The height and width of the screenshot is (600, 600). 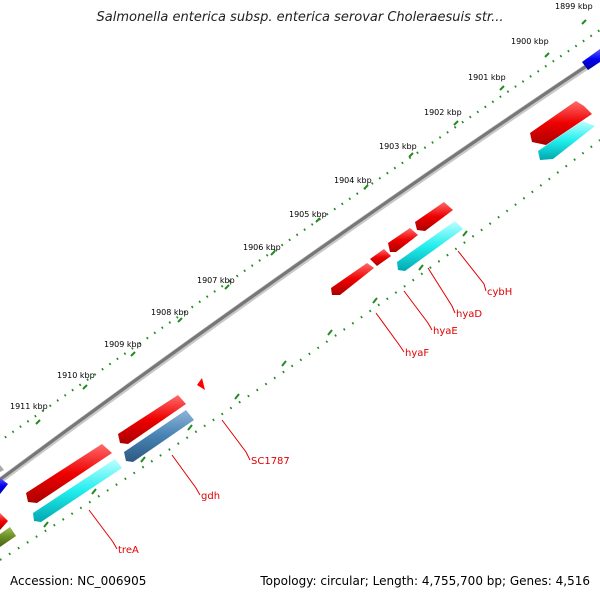 What do you see at coordinates (201, 384) in the screenshot?
I see `feature-SC1787` at bounding box center [201, 384].